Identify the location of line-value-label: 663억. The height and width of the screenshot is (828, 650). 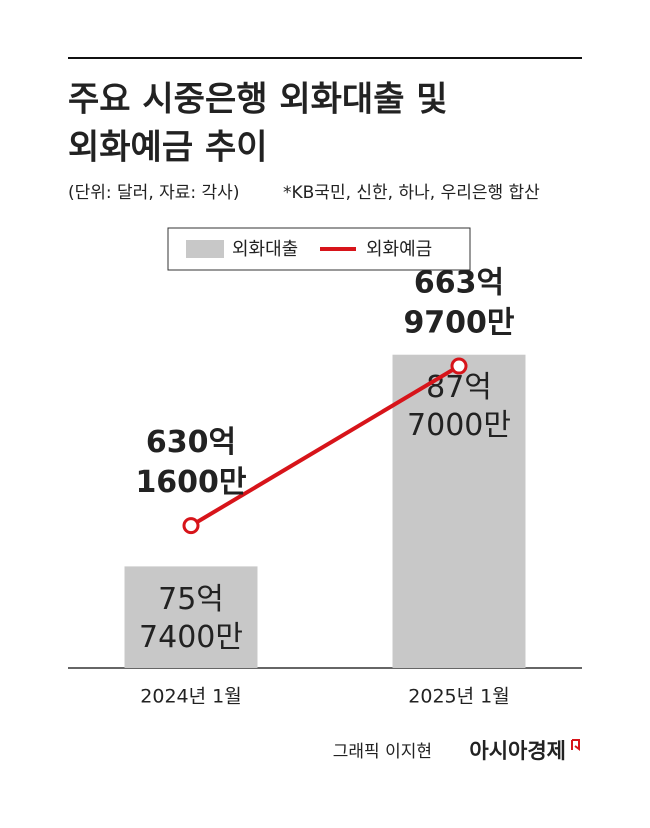
(459, 283).